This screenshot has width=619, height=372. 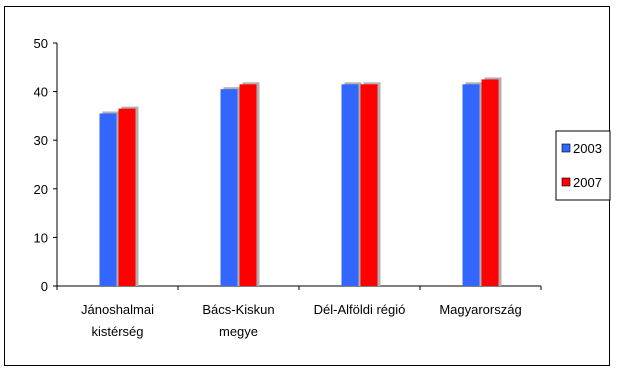 What do you see at coordinates (44, 286) in the screenshot?
I see `y-tick-label: 0` at bounding box center [44, 286].